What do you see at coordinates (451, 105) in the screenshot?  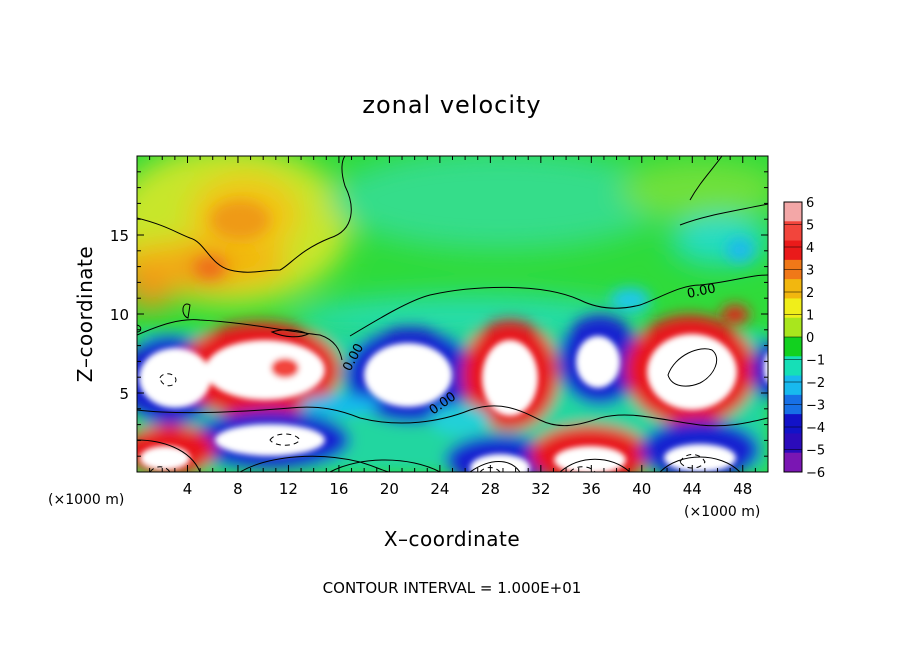 I see `chart-title: zonal velocity` at bounding box center [451, 105].